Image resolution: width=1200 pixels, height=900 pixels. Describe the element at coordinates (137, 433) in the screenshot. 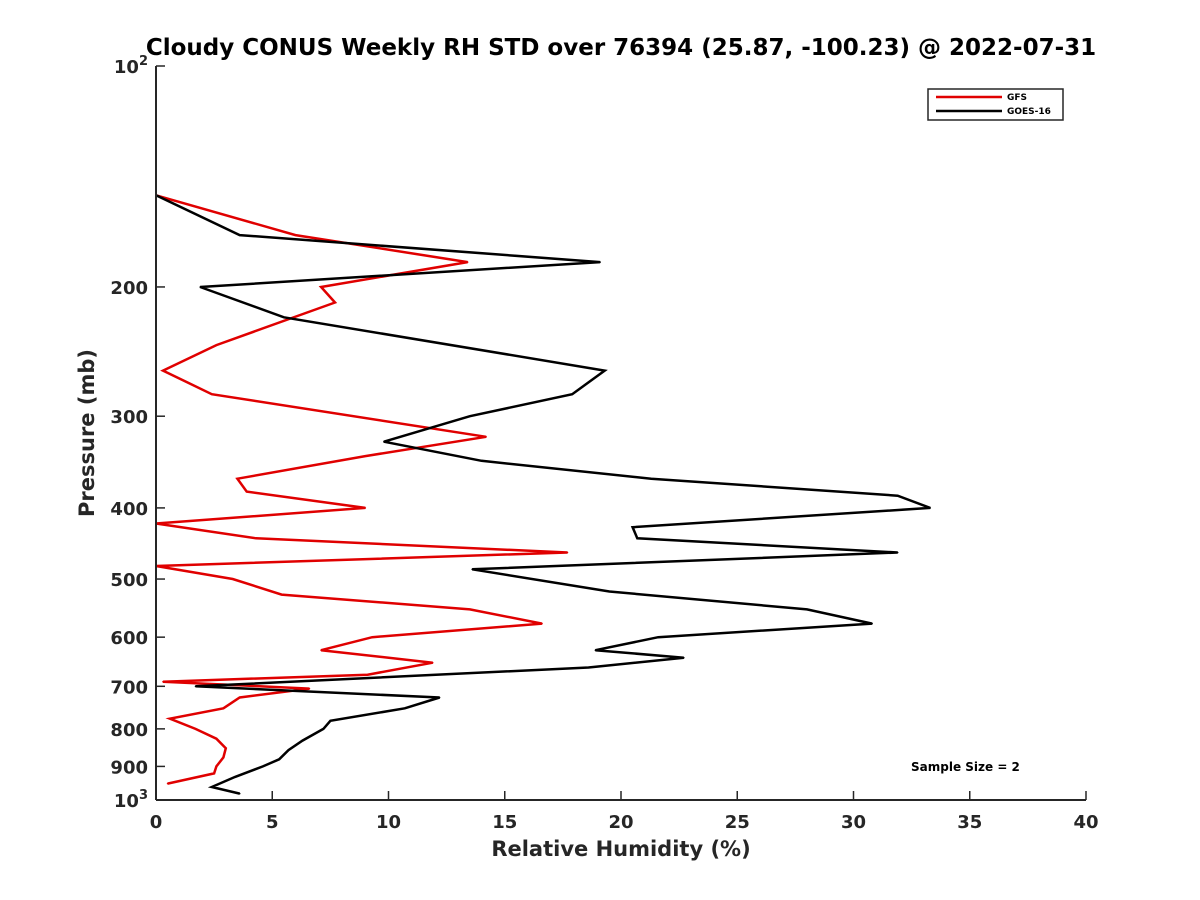

I see `y-ticks: 10² 200 300 400 500 600 700 800 900 10³` at that location.